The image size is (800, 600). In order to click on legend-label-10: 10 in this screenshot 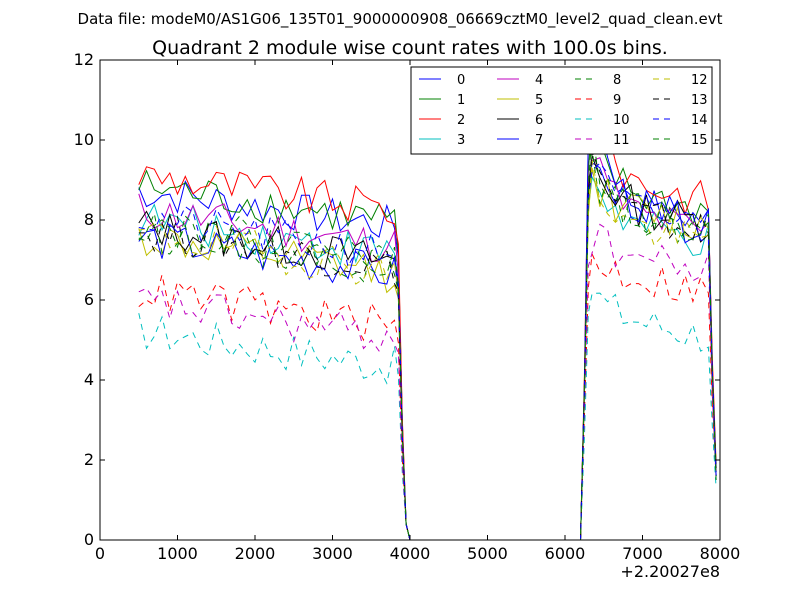, I will do `click(621, 120)`.